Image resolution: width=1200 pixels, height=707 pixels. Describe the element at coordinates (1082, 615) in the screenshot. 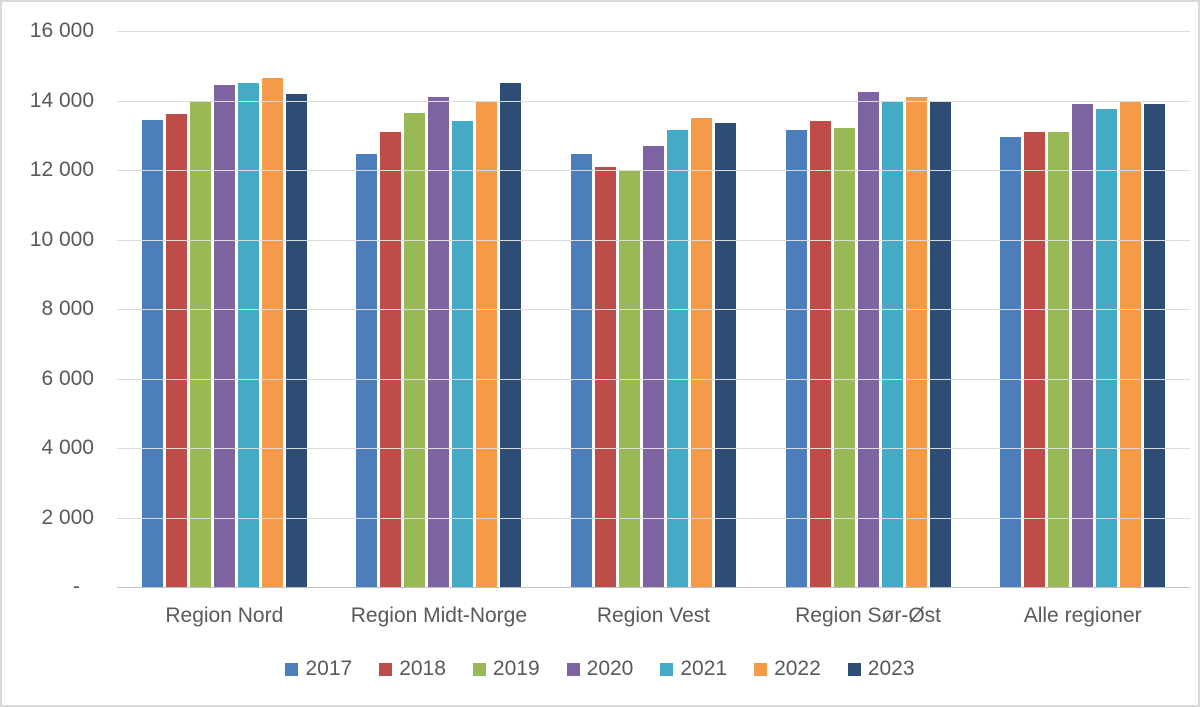

I see `x-axis-category-label: Alle regioner` at that location.